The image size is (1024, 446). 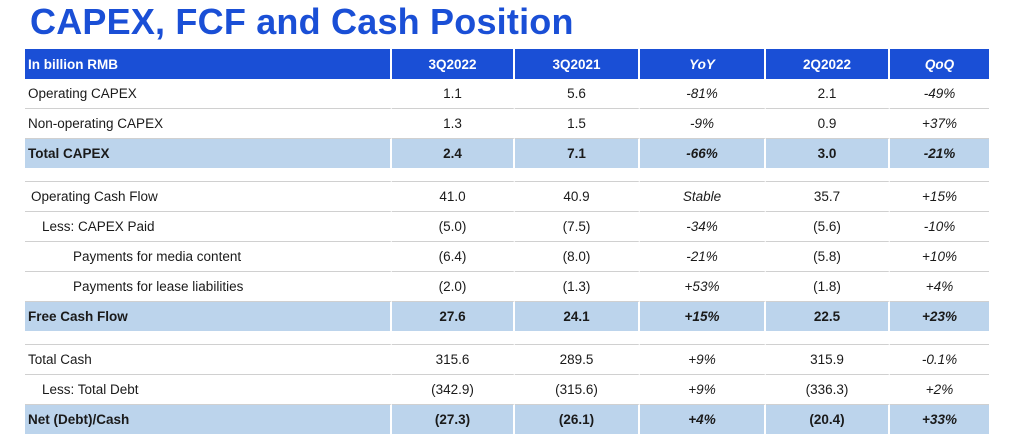 What do you see at coordinates (208, 153) in the screenshot?
I see `row-label: Total CAPEX` at bounding box center [208, 153].